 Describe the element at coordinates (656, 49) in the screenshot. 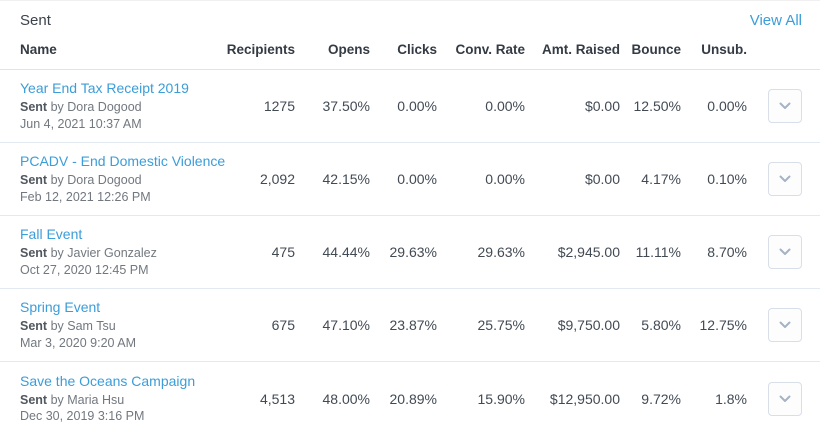

I see `column-header-bounce: Bounce` at that location.